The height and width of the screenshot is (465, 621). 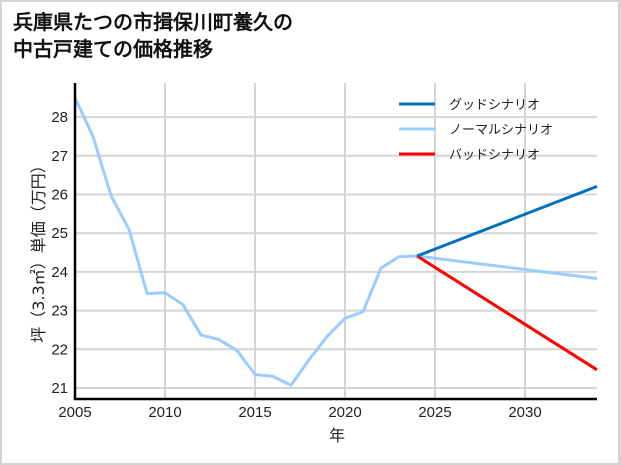 What do you see at coordinates (59, 311) in the screenshot?
I see `y-tick-label: 23` at bounding box center [59, 311].